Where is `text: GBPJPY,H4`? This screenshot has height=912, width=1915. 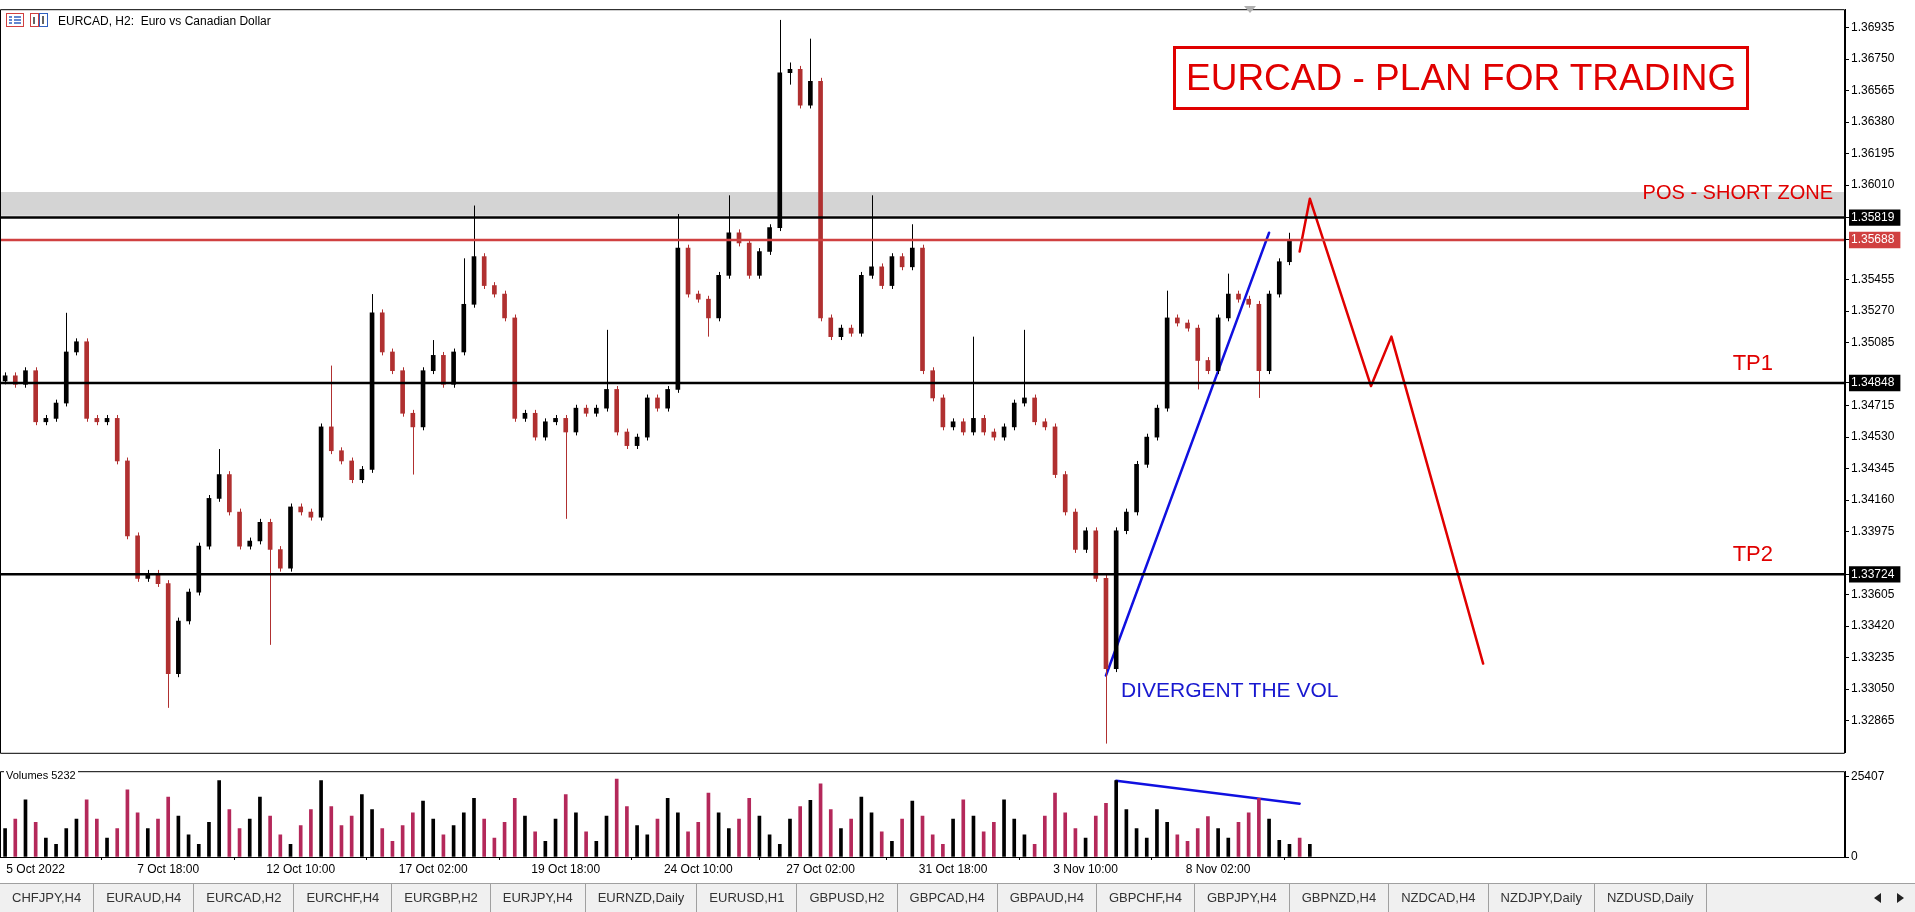
text: GBPJPY,H4 is located at coordinates (1242, 898).